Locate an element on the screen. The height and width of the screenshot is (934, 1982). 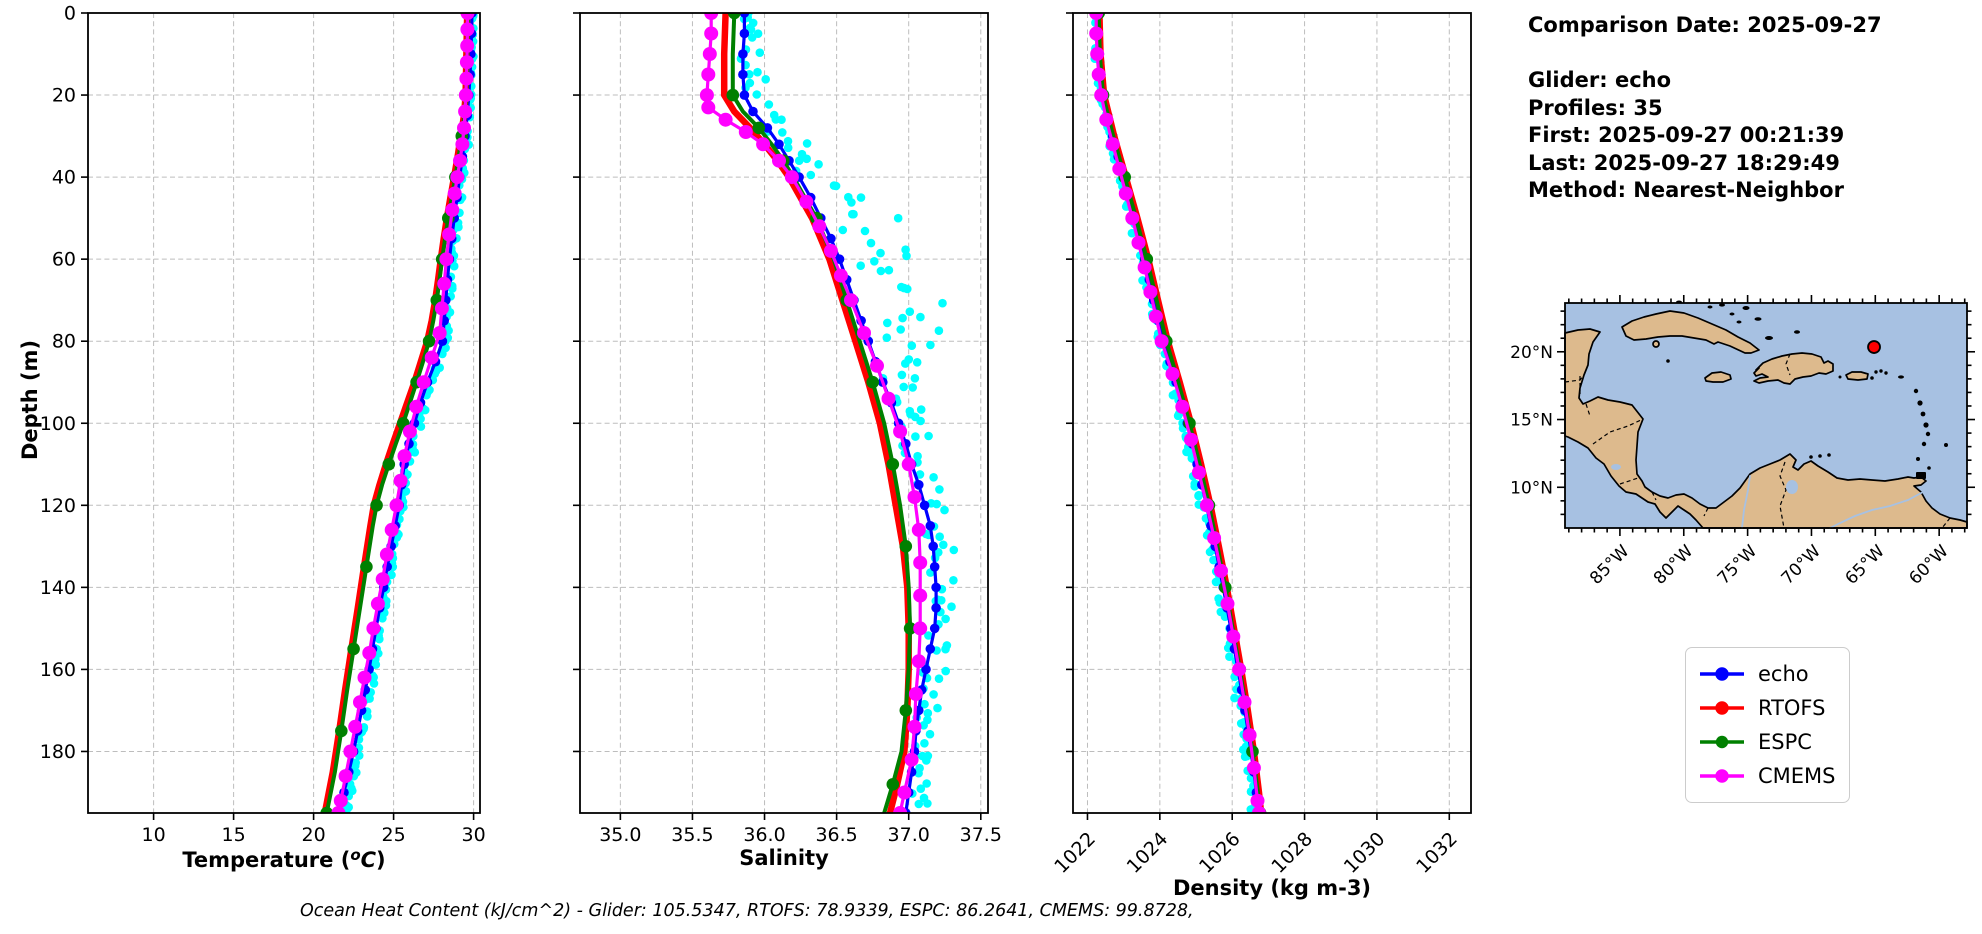
map-lon-tick-label: 65°W is located at coordinates (1865, 564).